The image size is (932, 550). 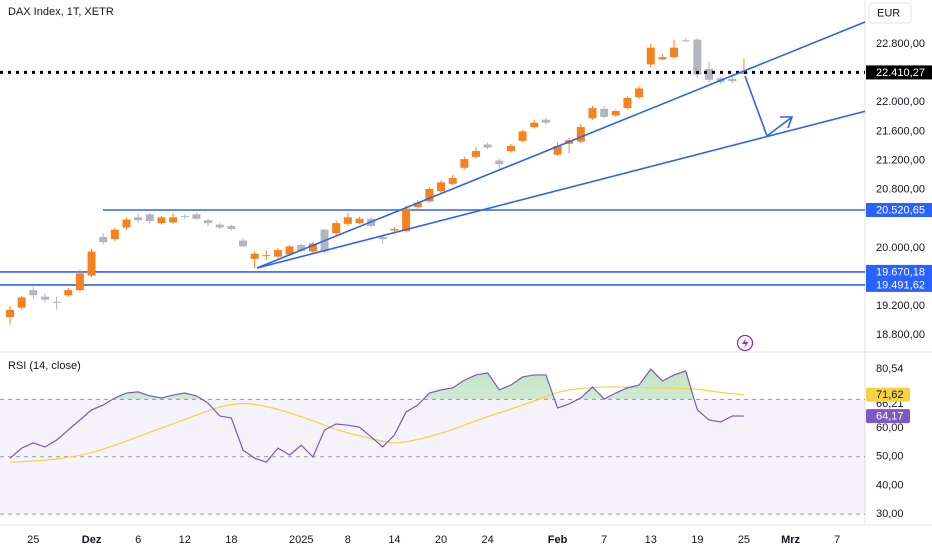 What do you see at coordinates (138, 540) in the screenshot?
I see `x-tick-label: 6` at bounding box center [138, 540].